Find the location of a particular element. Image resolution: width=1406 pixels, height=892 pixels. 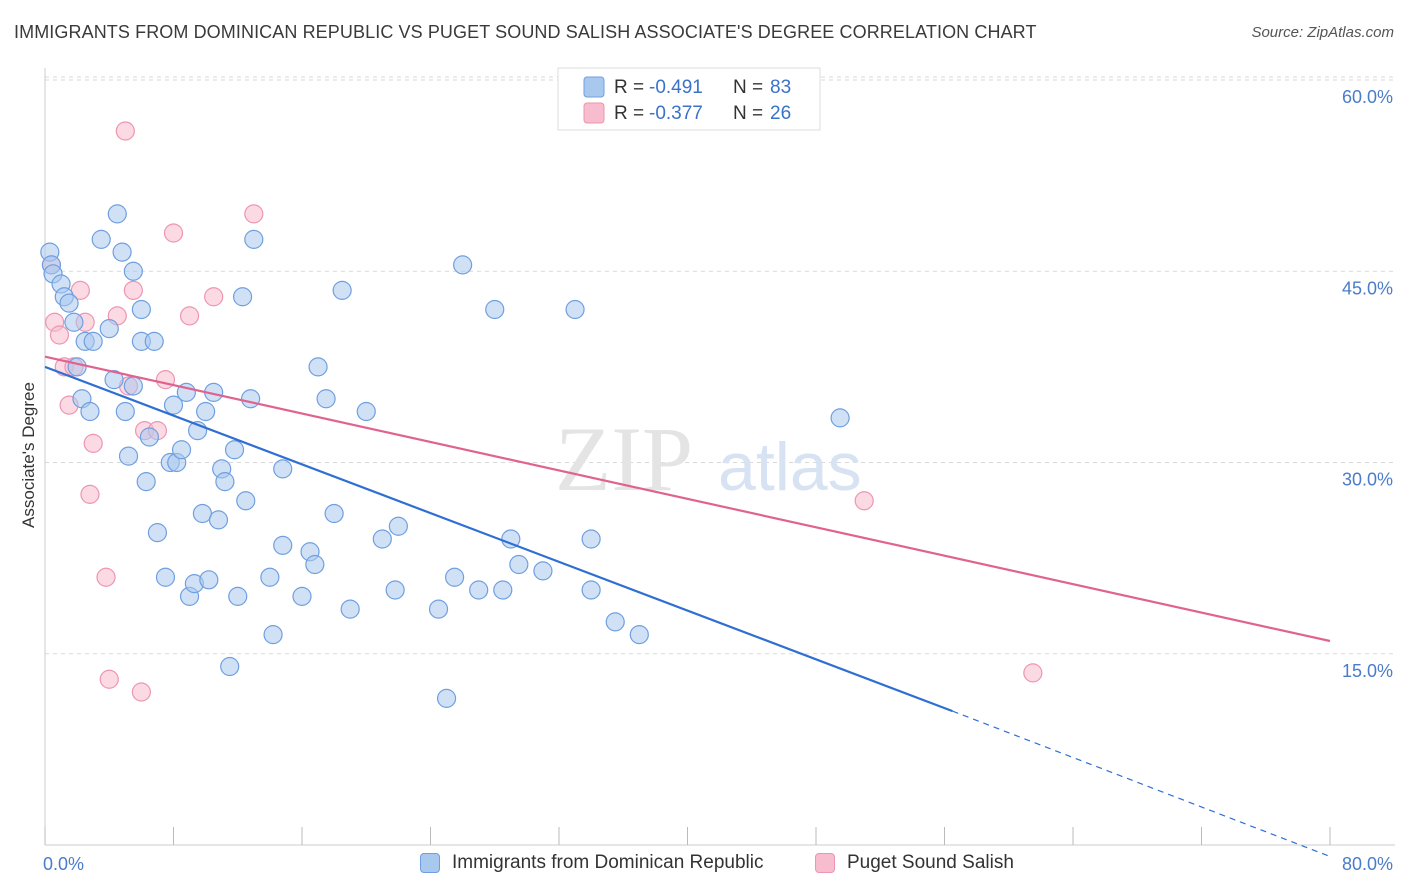

trend-line-dominican-republic-extension is located at coordinates (1141, 784).